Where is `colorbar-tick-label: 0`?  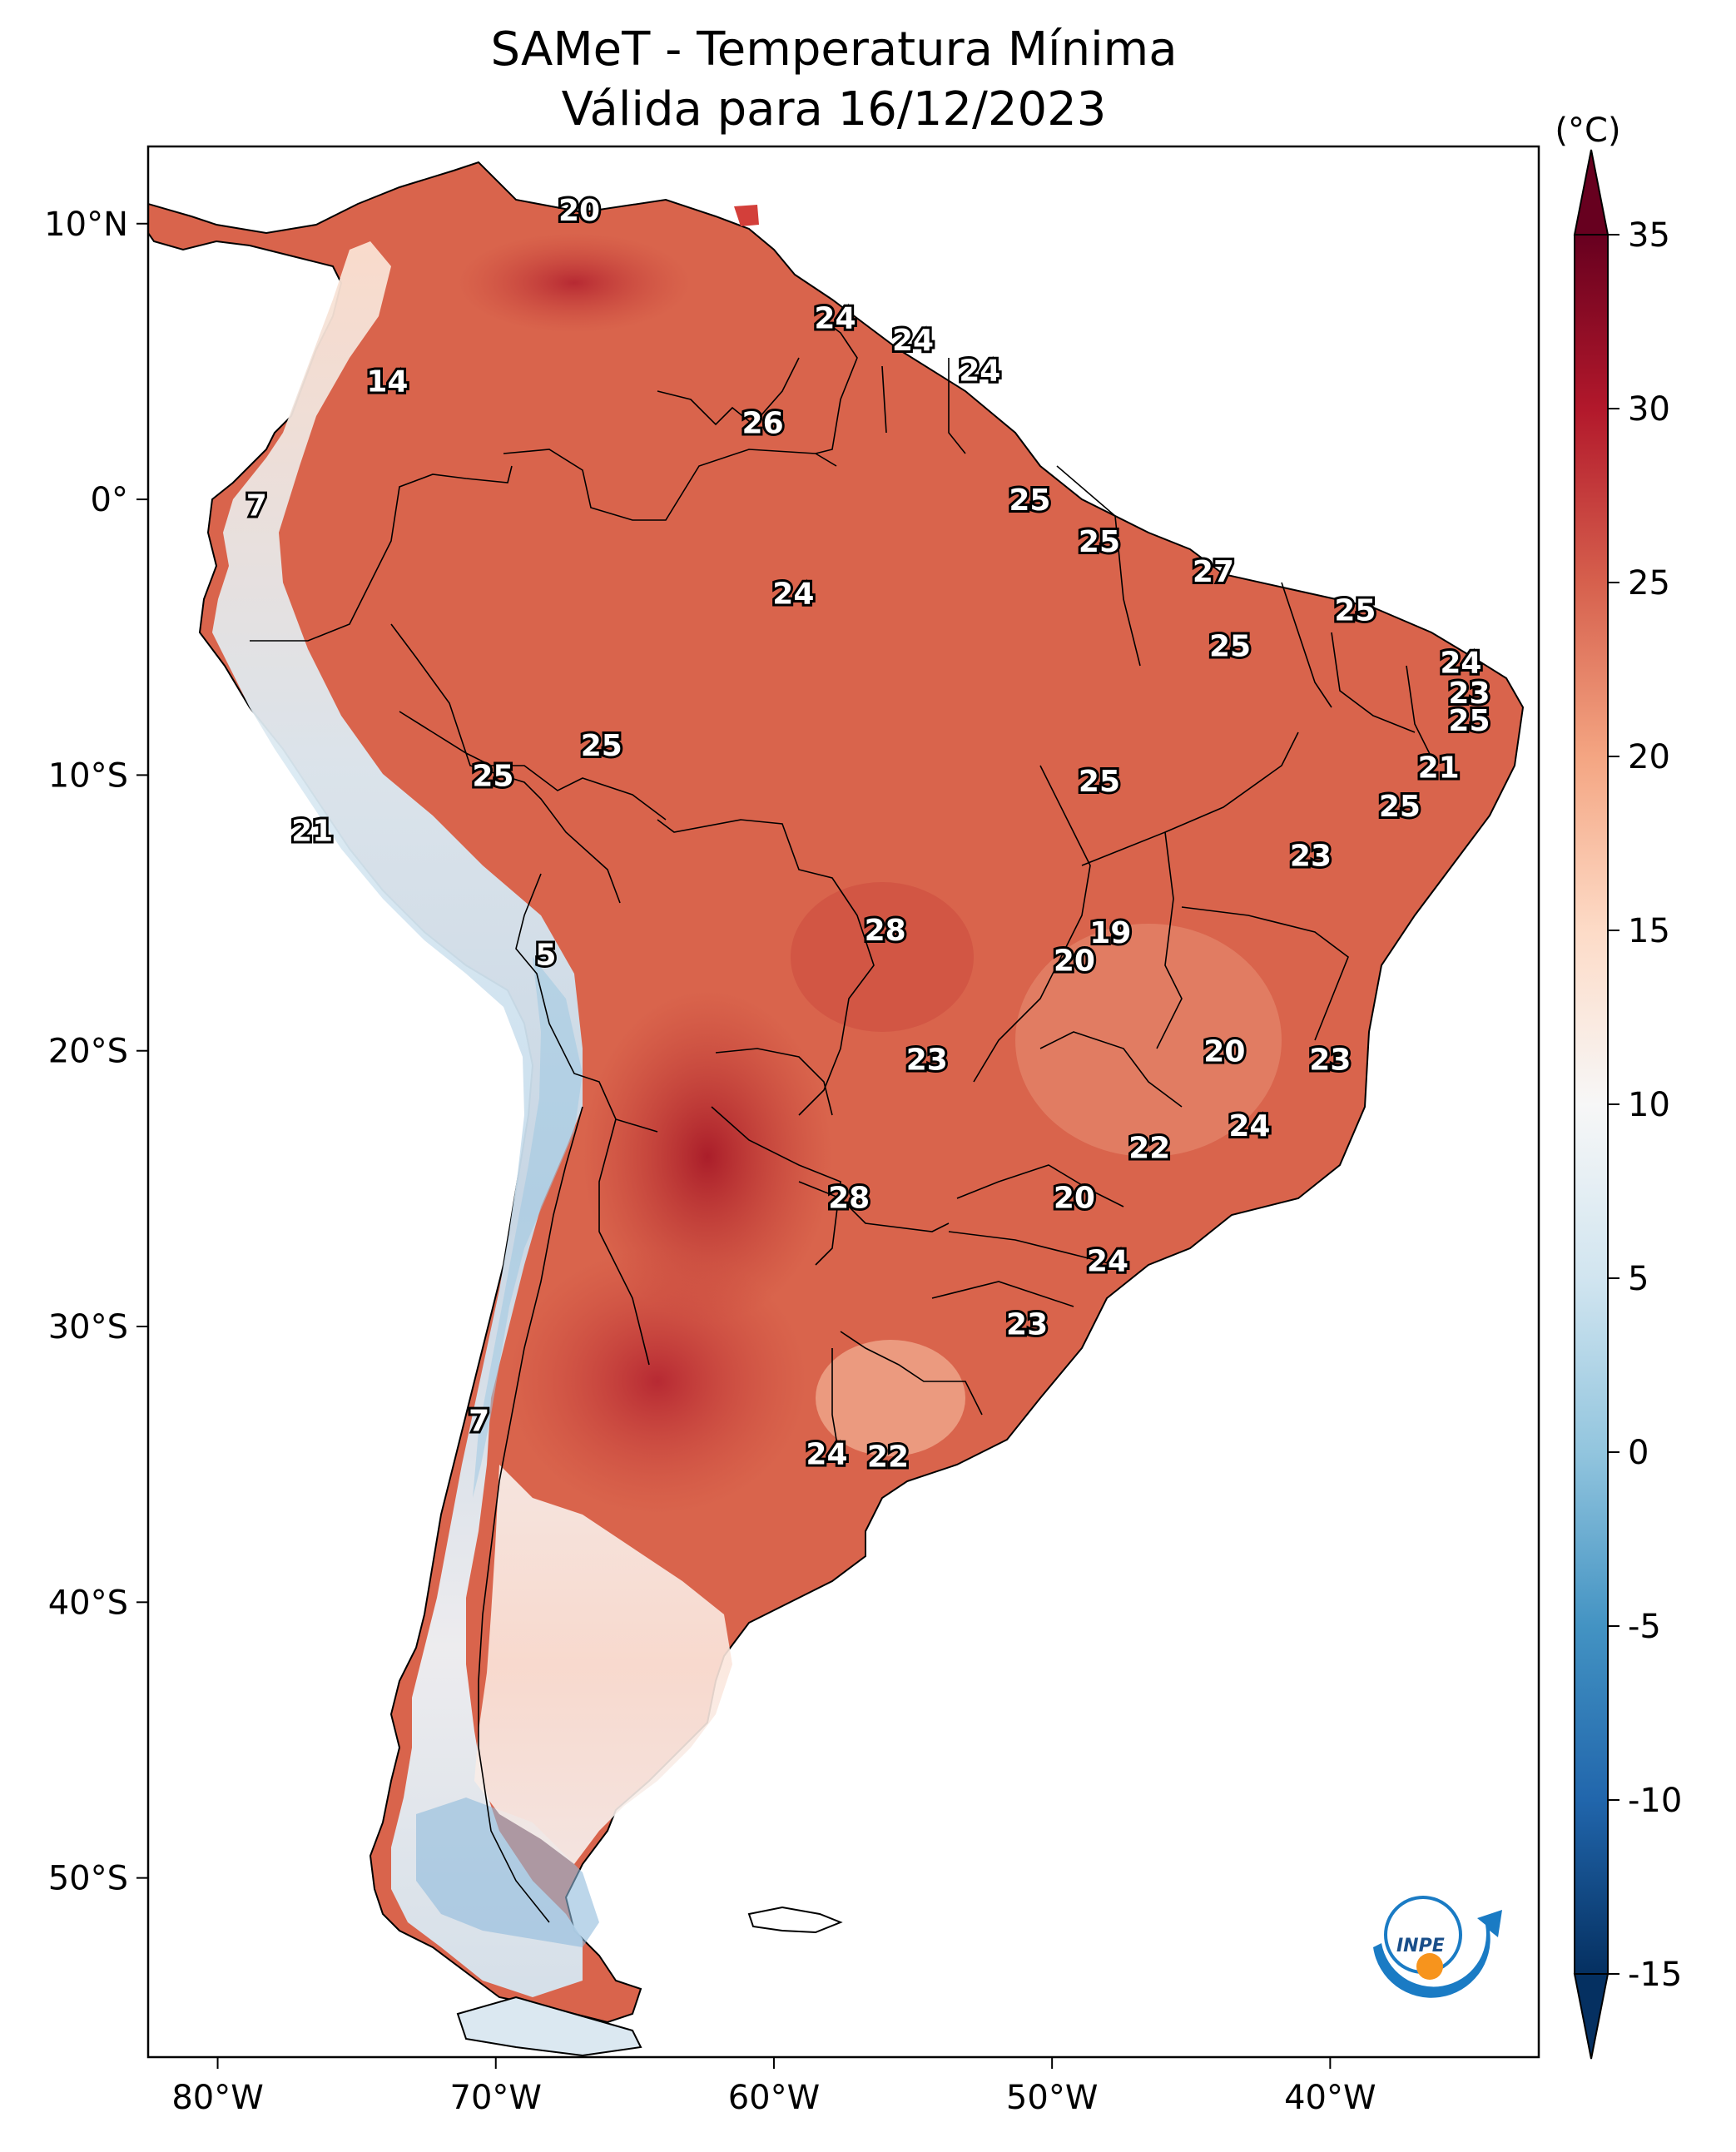 colorbar-tick-label: 0 is located at coordinates (1638, 1453).